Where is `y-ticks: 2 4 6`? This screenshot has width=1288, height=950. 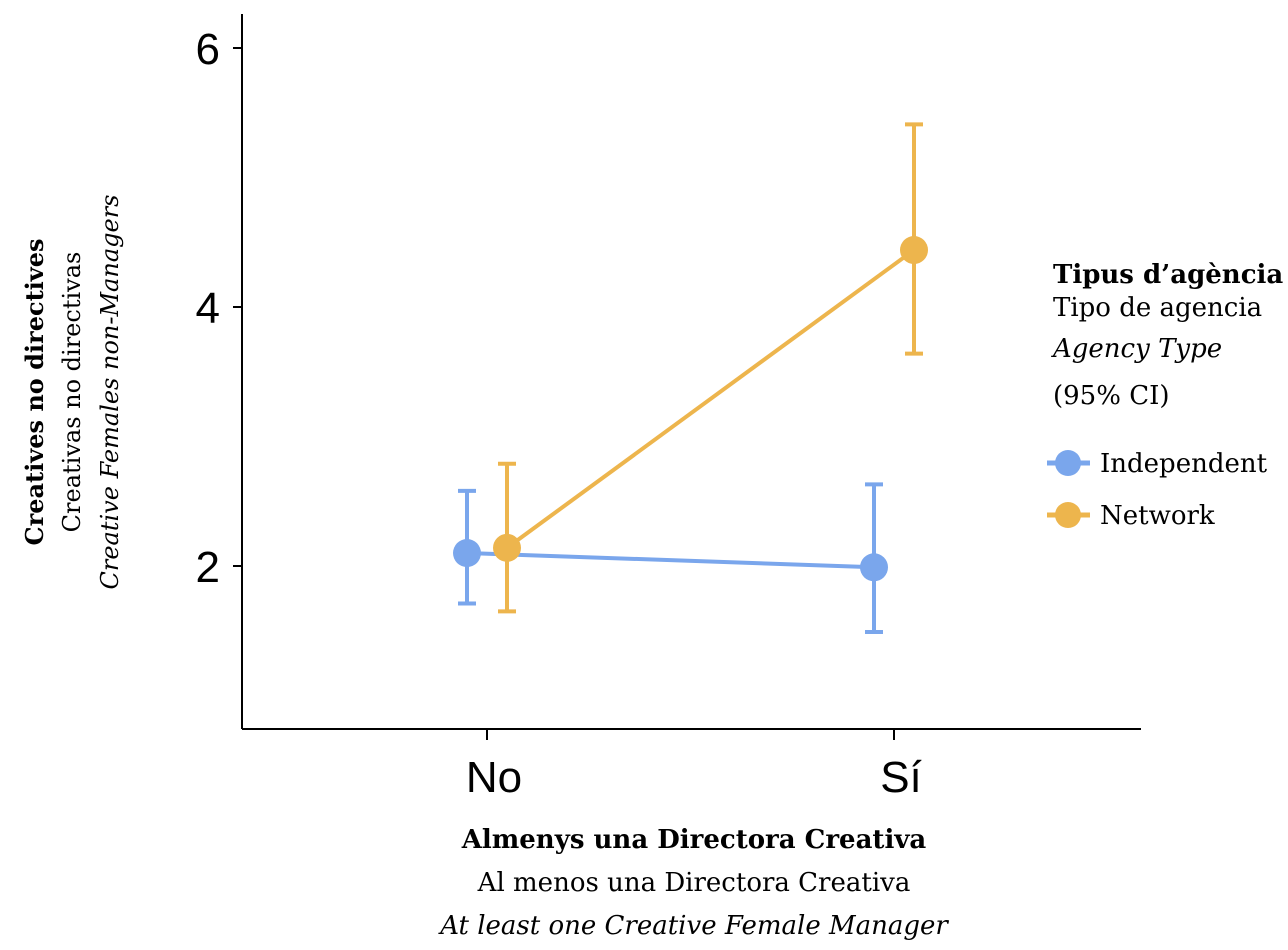 y-ticks: 2 4 6 is located at coordinates (219, 308).